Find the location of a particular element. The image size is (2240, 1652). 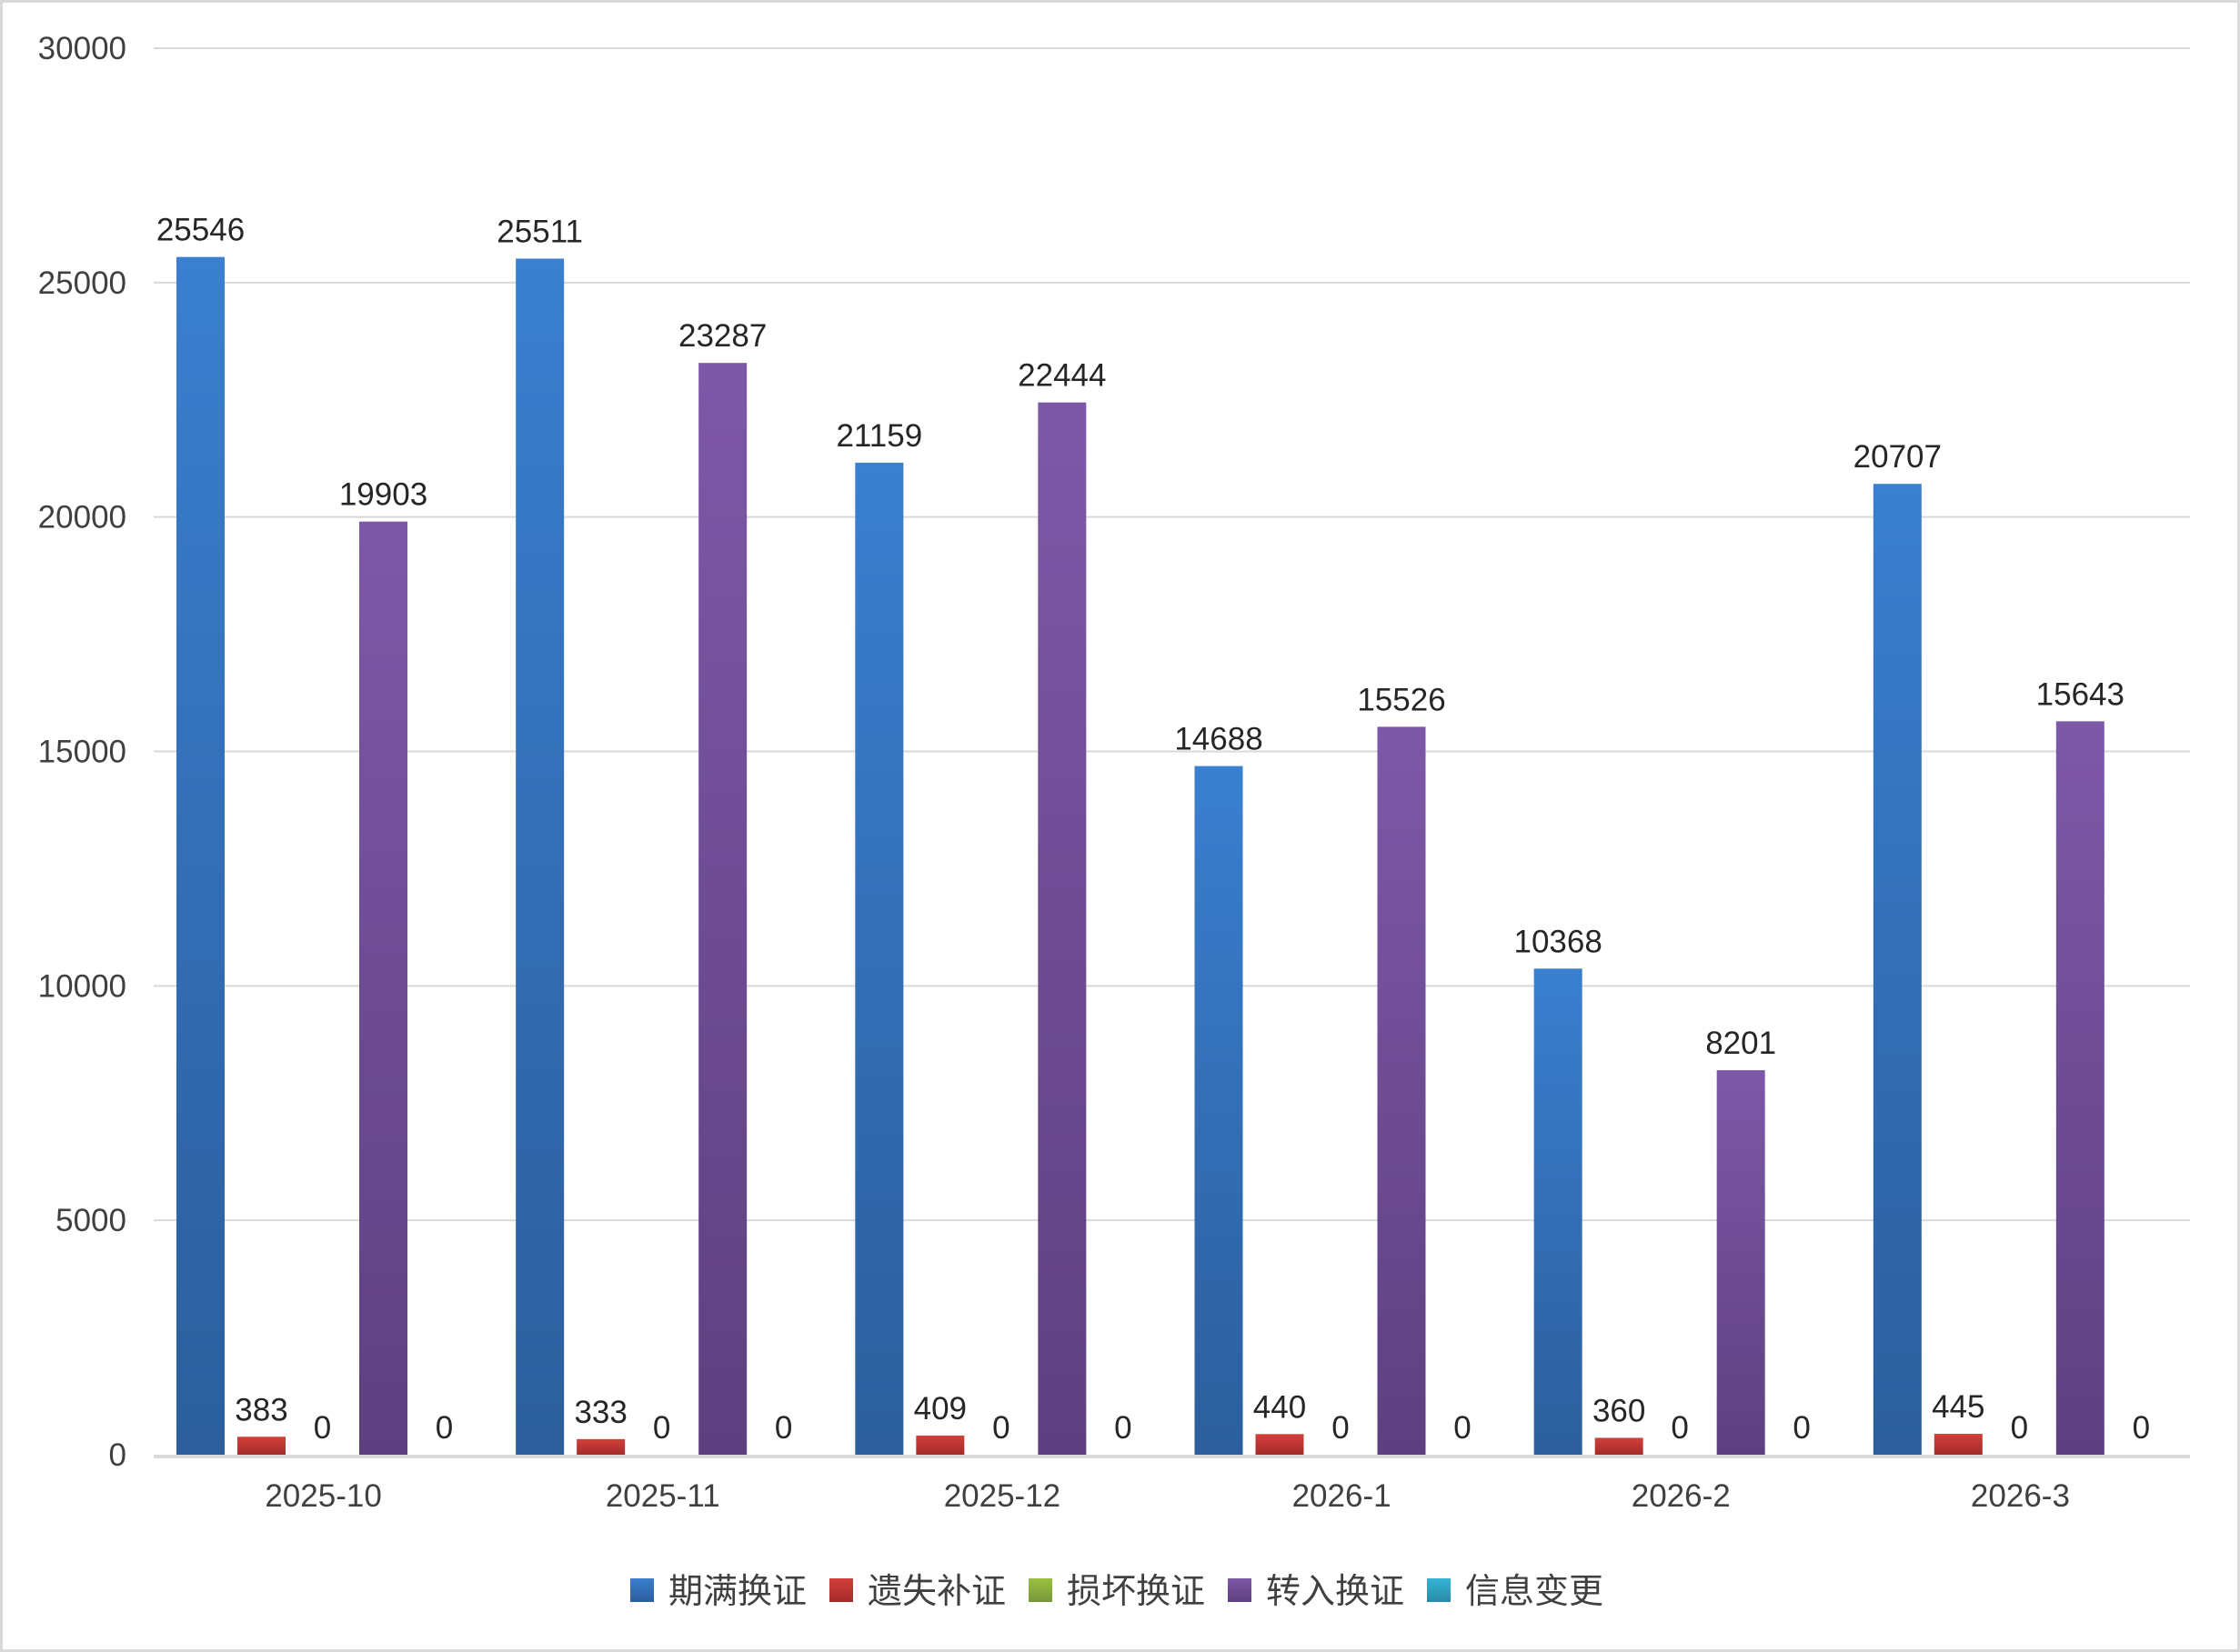

data-label: 21159 is located at coordinates (879, 436).